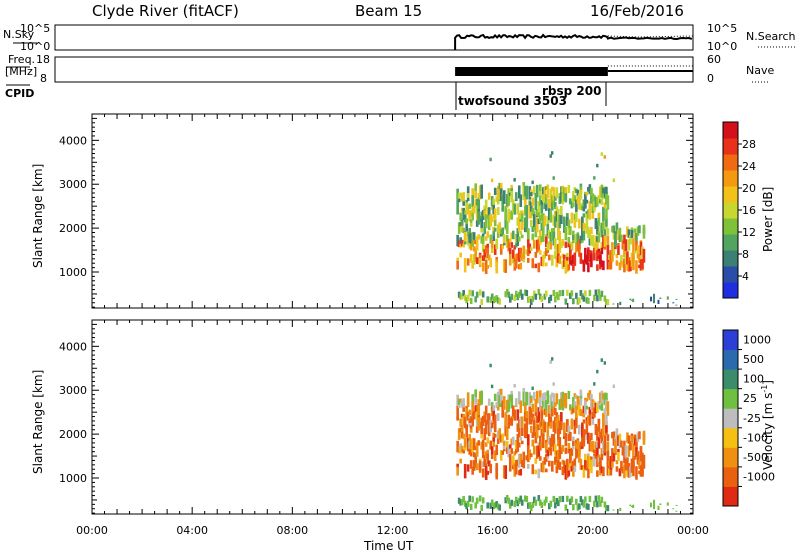  What do you see at coordinates (73, 140) in the screenshot?
I see `y-tick-label: 4000` at bounding box center [73, 140].